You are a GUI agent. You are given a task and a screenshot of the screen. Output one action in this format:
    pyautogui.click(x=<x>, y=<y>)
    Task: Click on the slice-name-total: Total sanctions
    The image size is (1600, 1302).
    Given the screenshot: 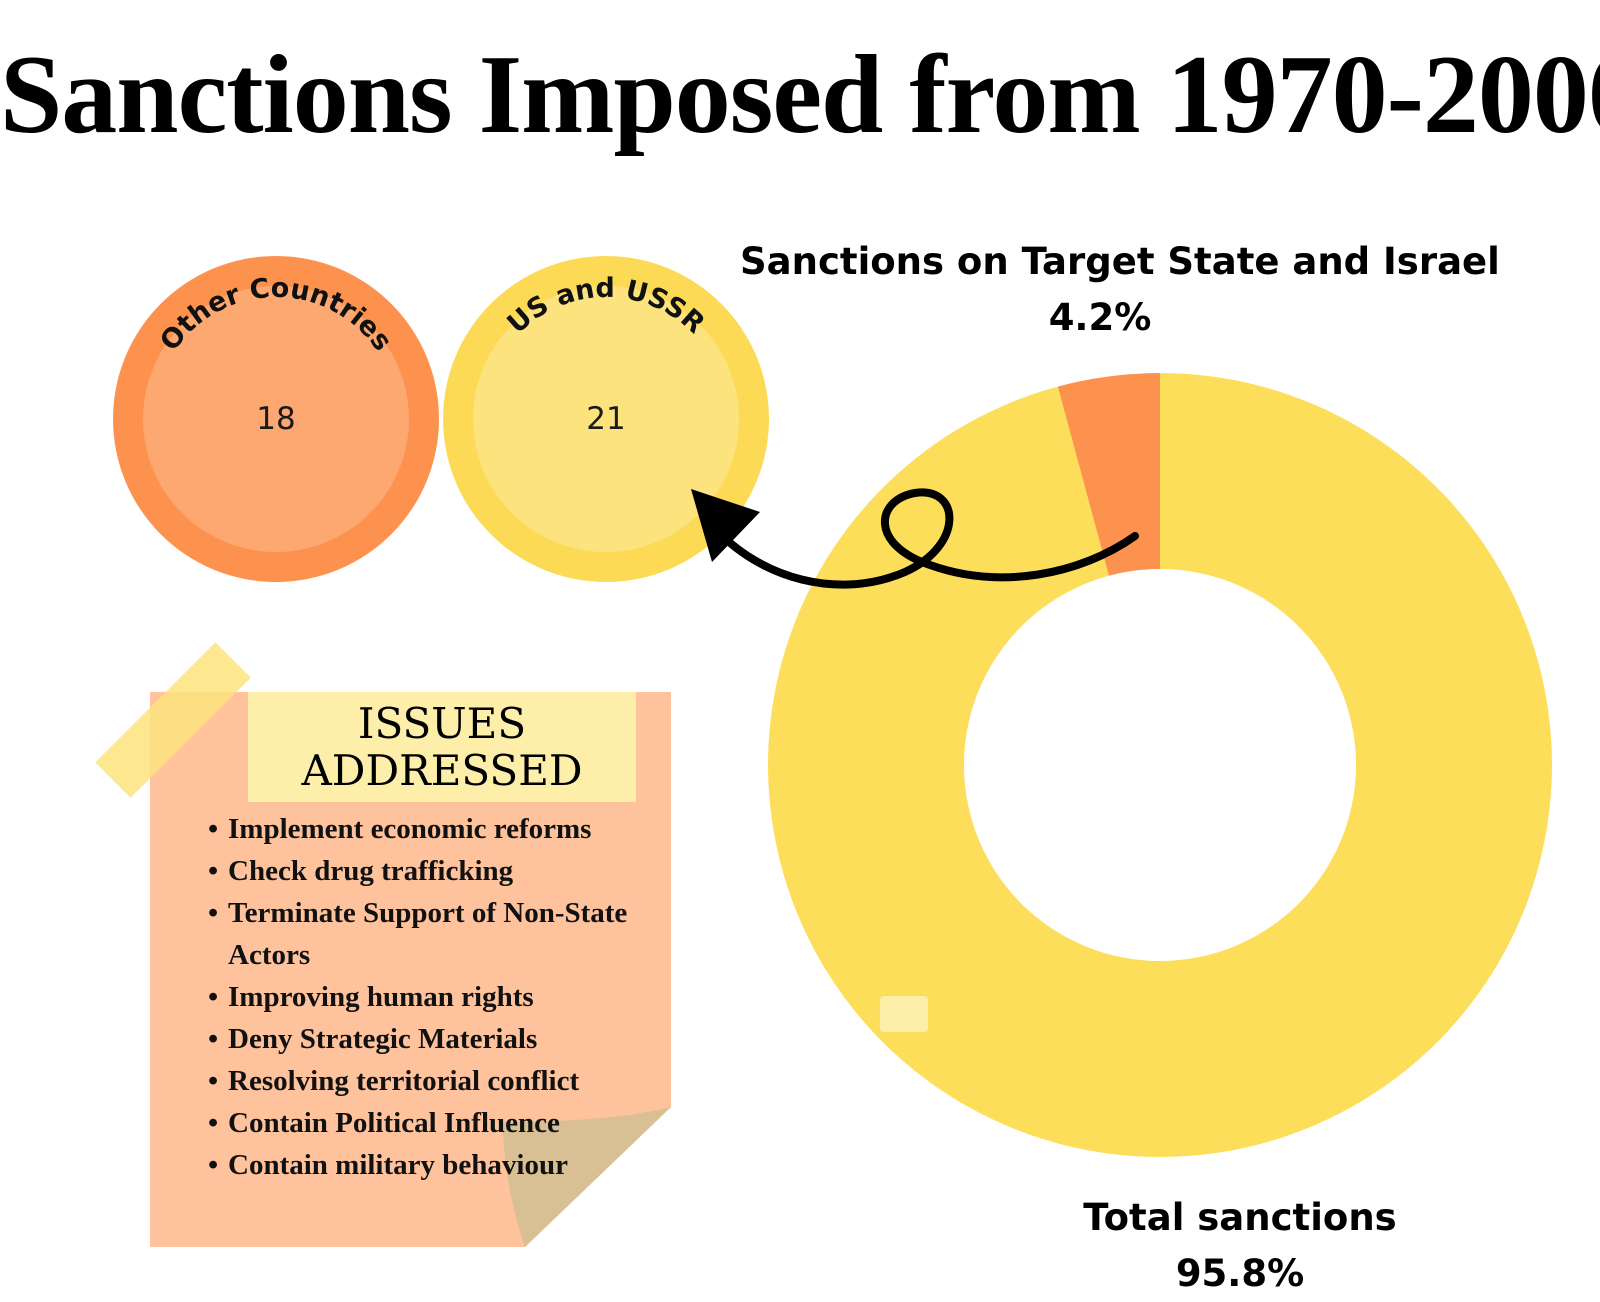 What is the action you would take?
    pyautogui.click(x=1240, y=1217)
    